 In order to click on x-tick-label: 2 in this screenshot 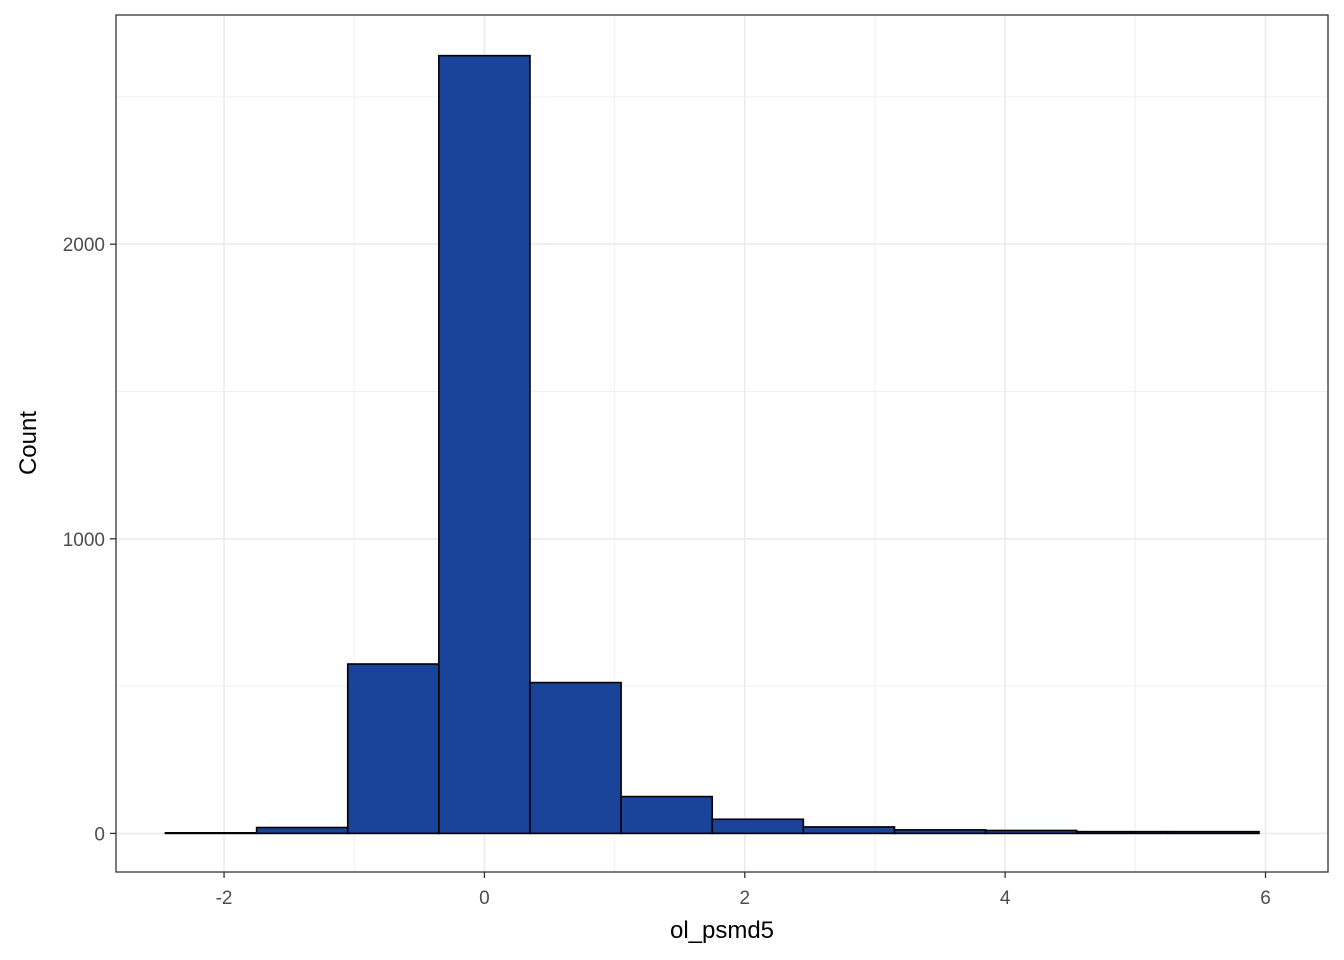, I will do `click(744, 898)`.